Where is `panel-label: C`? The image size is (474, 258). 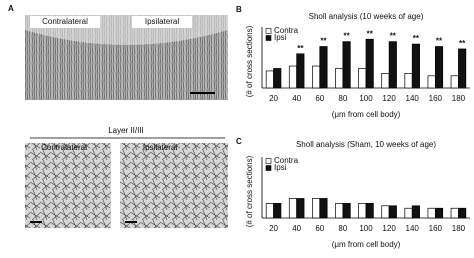
panel-label: C is located at coordinates (239, 141).